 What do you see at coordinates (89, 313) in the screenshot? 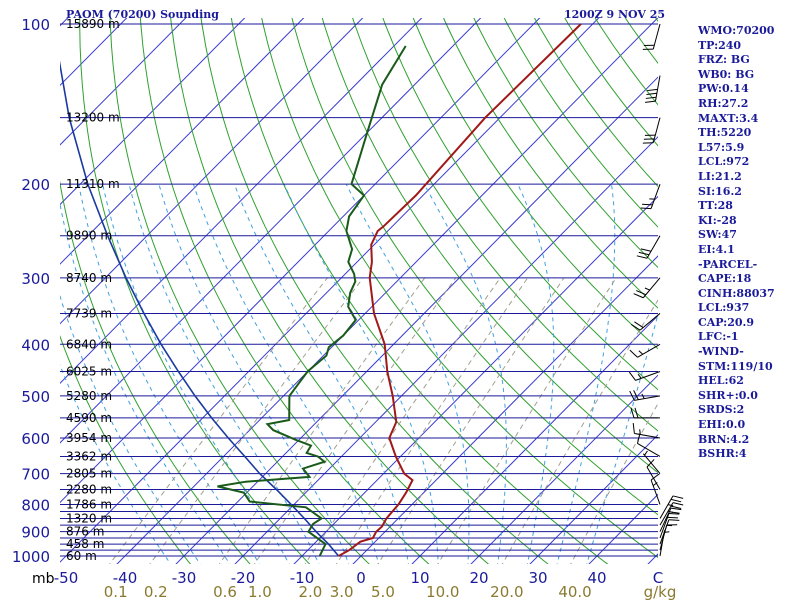
I see `height-label: 7739 m` at bounding box center [89, 313].